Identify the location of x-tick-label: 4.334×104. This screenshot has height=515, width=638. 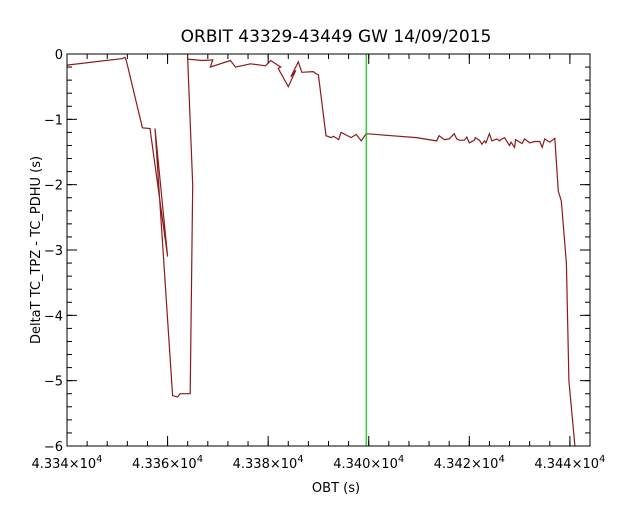
(66, 463).